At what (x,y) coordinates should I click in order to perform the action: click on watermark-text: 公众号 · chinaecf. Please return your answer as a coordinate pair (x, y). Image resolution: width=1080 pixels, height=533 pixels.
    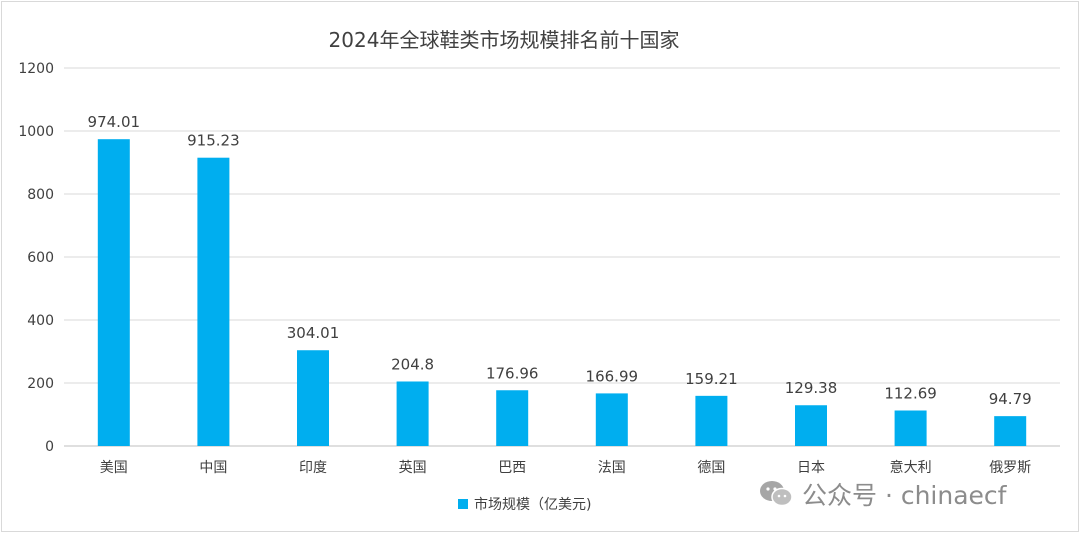
    Looking at the image, I should click on (904, 495).